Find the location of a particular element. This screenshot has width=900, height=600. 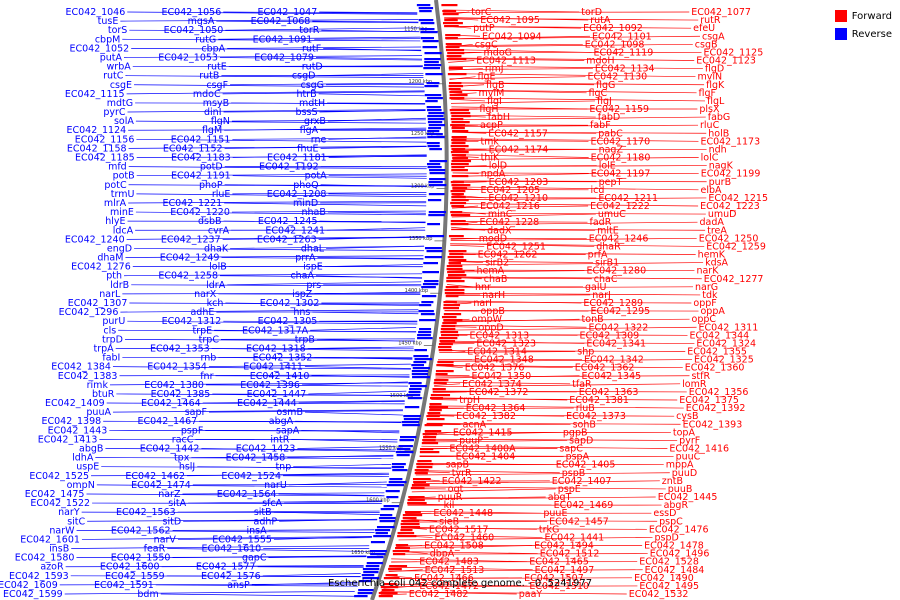

gene-label: pth is located at coordinates (114, 276).